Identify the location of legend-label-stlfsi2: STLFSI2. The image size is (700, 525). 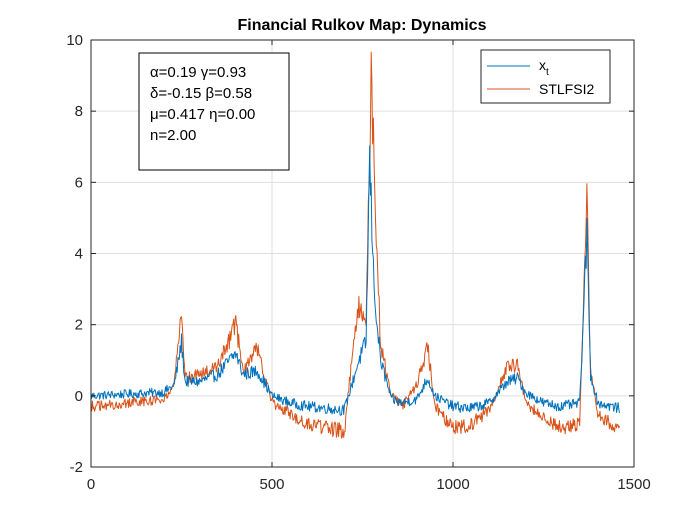
(566, 89).